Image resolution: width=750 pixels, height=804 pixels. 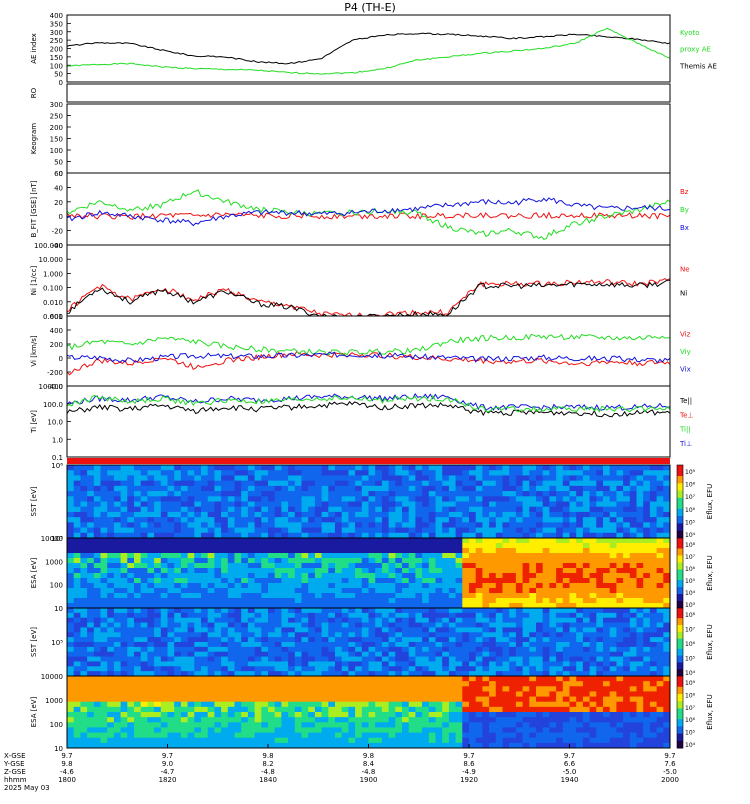 What do you see at coordinates (680, 493) in the screenshot?
I see `colorbar-step` at bounding box center [680, 493].